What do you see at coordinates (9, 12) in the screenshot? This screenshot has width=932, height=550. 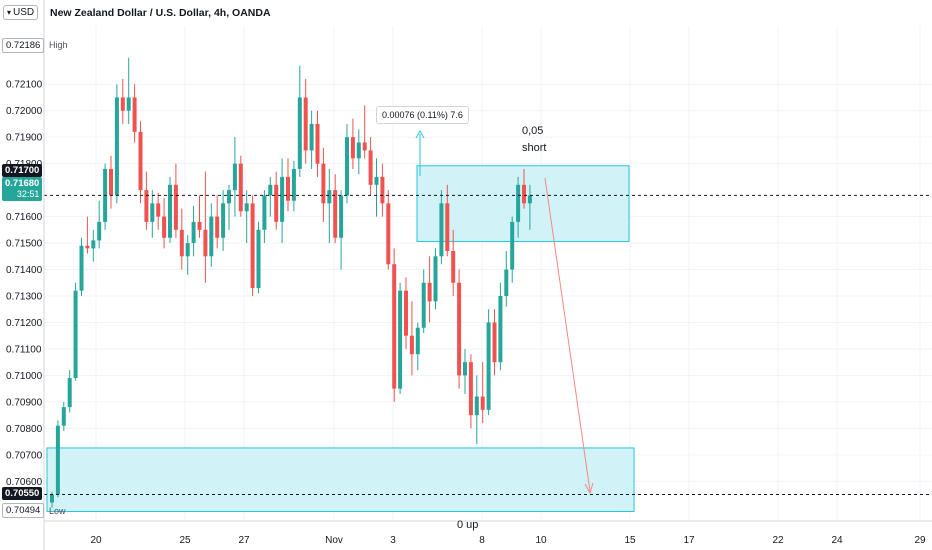 I see `chevron-down-icon: ▾` at bounding box center [9, 12].